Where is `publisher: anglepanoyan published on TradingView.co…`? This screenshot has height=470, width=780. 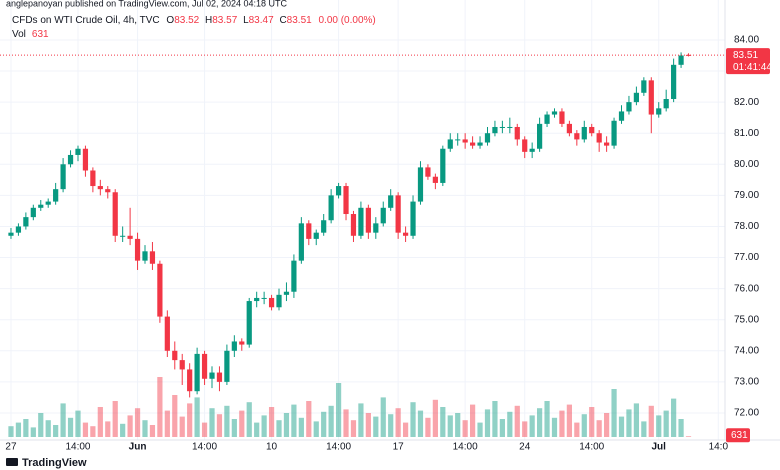 publisher: anglepanoyan published on TradingView.co… is located at coordinates (147, 4).